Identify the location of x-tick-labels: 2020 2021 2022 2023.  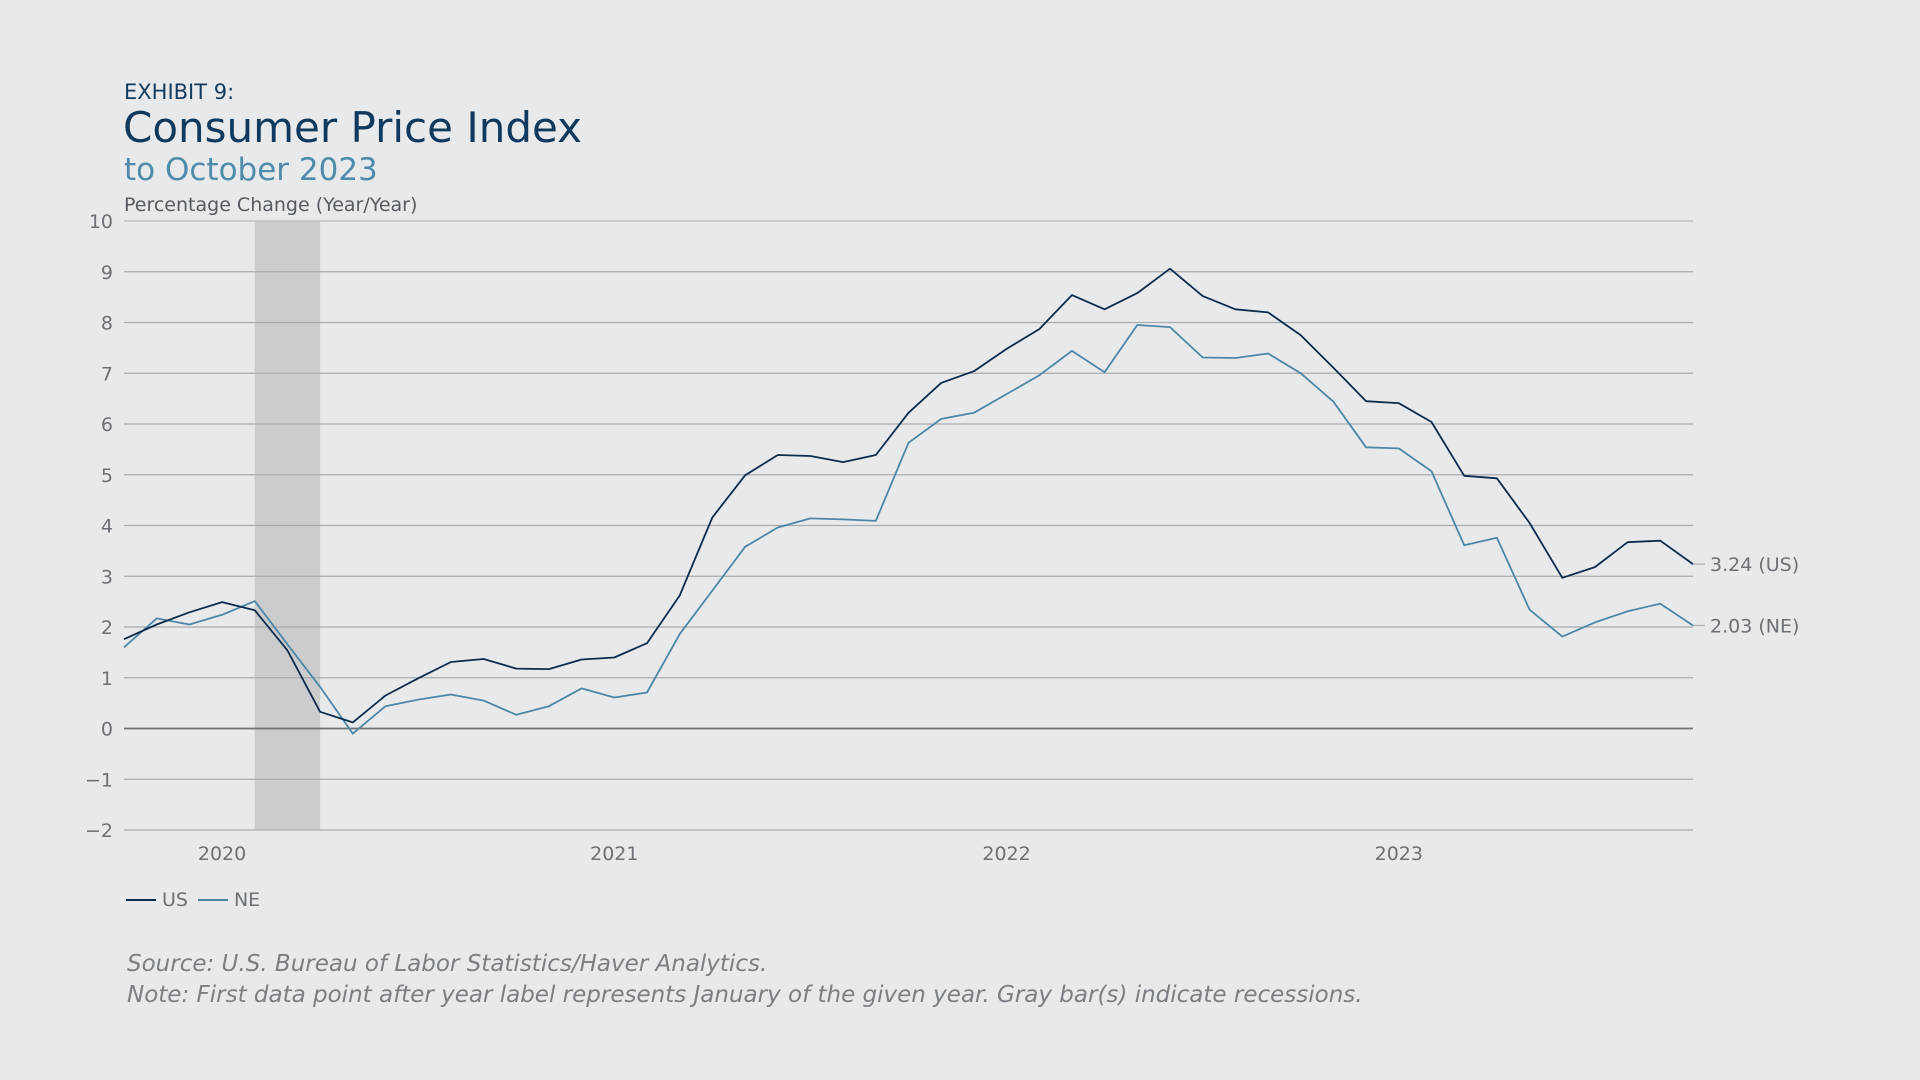
(810, 854).